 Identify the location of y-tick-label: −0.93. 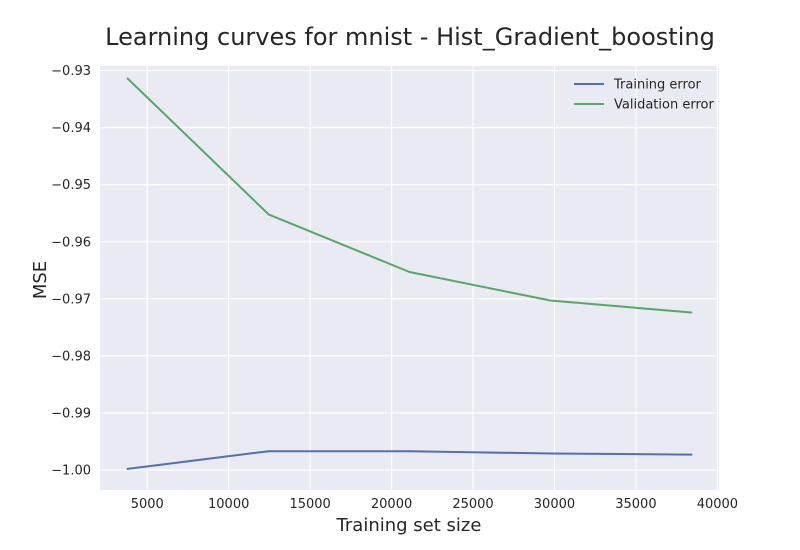
(71, 71).